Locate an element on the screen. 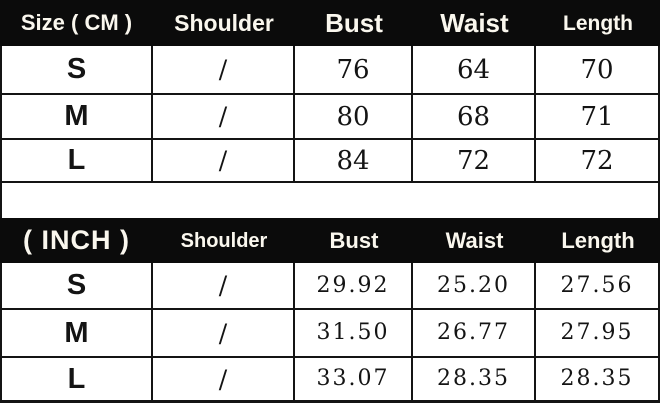  cell-length: 71 is located at coordinates (598, 117).